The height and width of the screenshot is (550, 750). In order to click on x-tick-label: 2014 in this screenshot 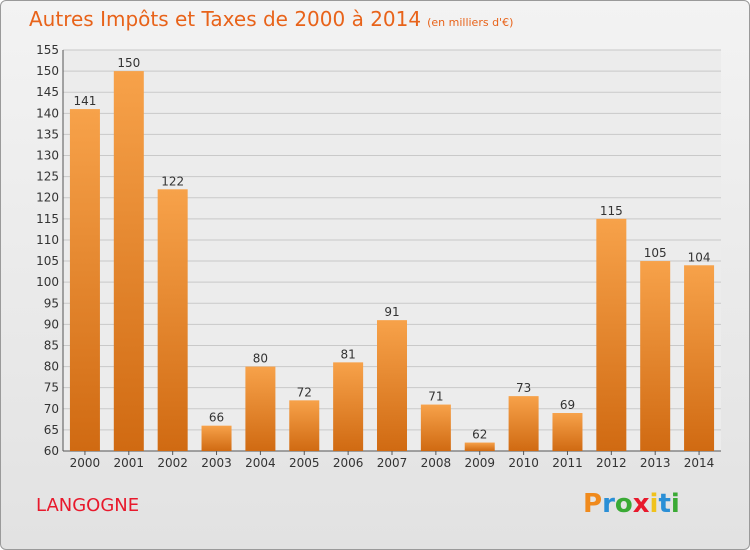, I will do `click(699, 463)`.